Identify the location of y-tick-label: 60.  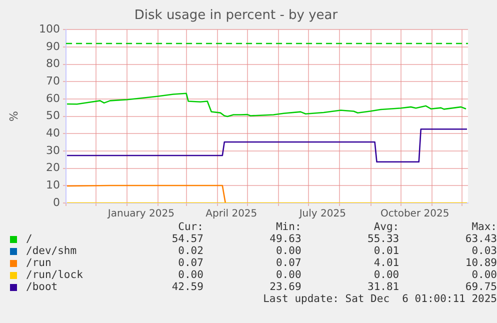
(53, 98).